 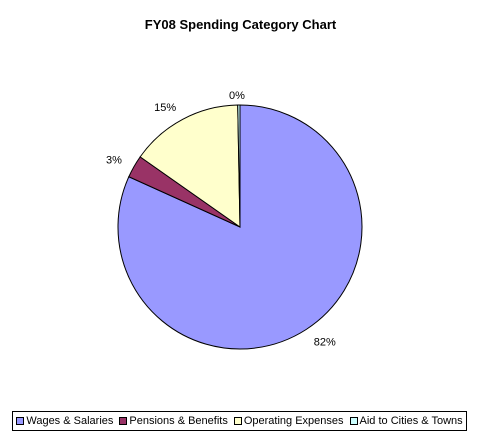 I want to click on chart-title: FY08 Spending Category Chart, so click(x=240, y=24).